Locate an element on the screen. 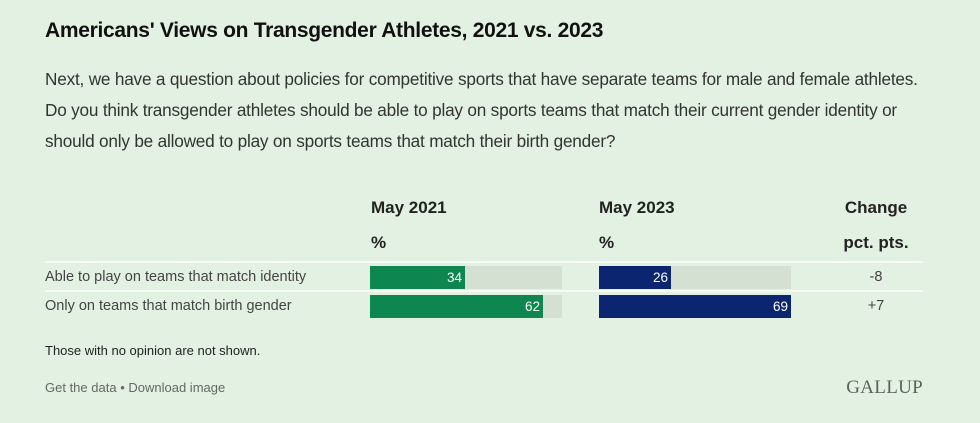 The image size is (980, 423). footnote: Those with no opinion are not shown. is located at coordinates (153, 350).